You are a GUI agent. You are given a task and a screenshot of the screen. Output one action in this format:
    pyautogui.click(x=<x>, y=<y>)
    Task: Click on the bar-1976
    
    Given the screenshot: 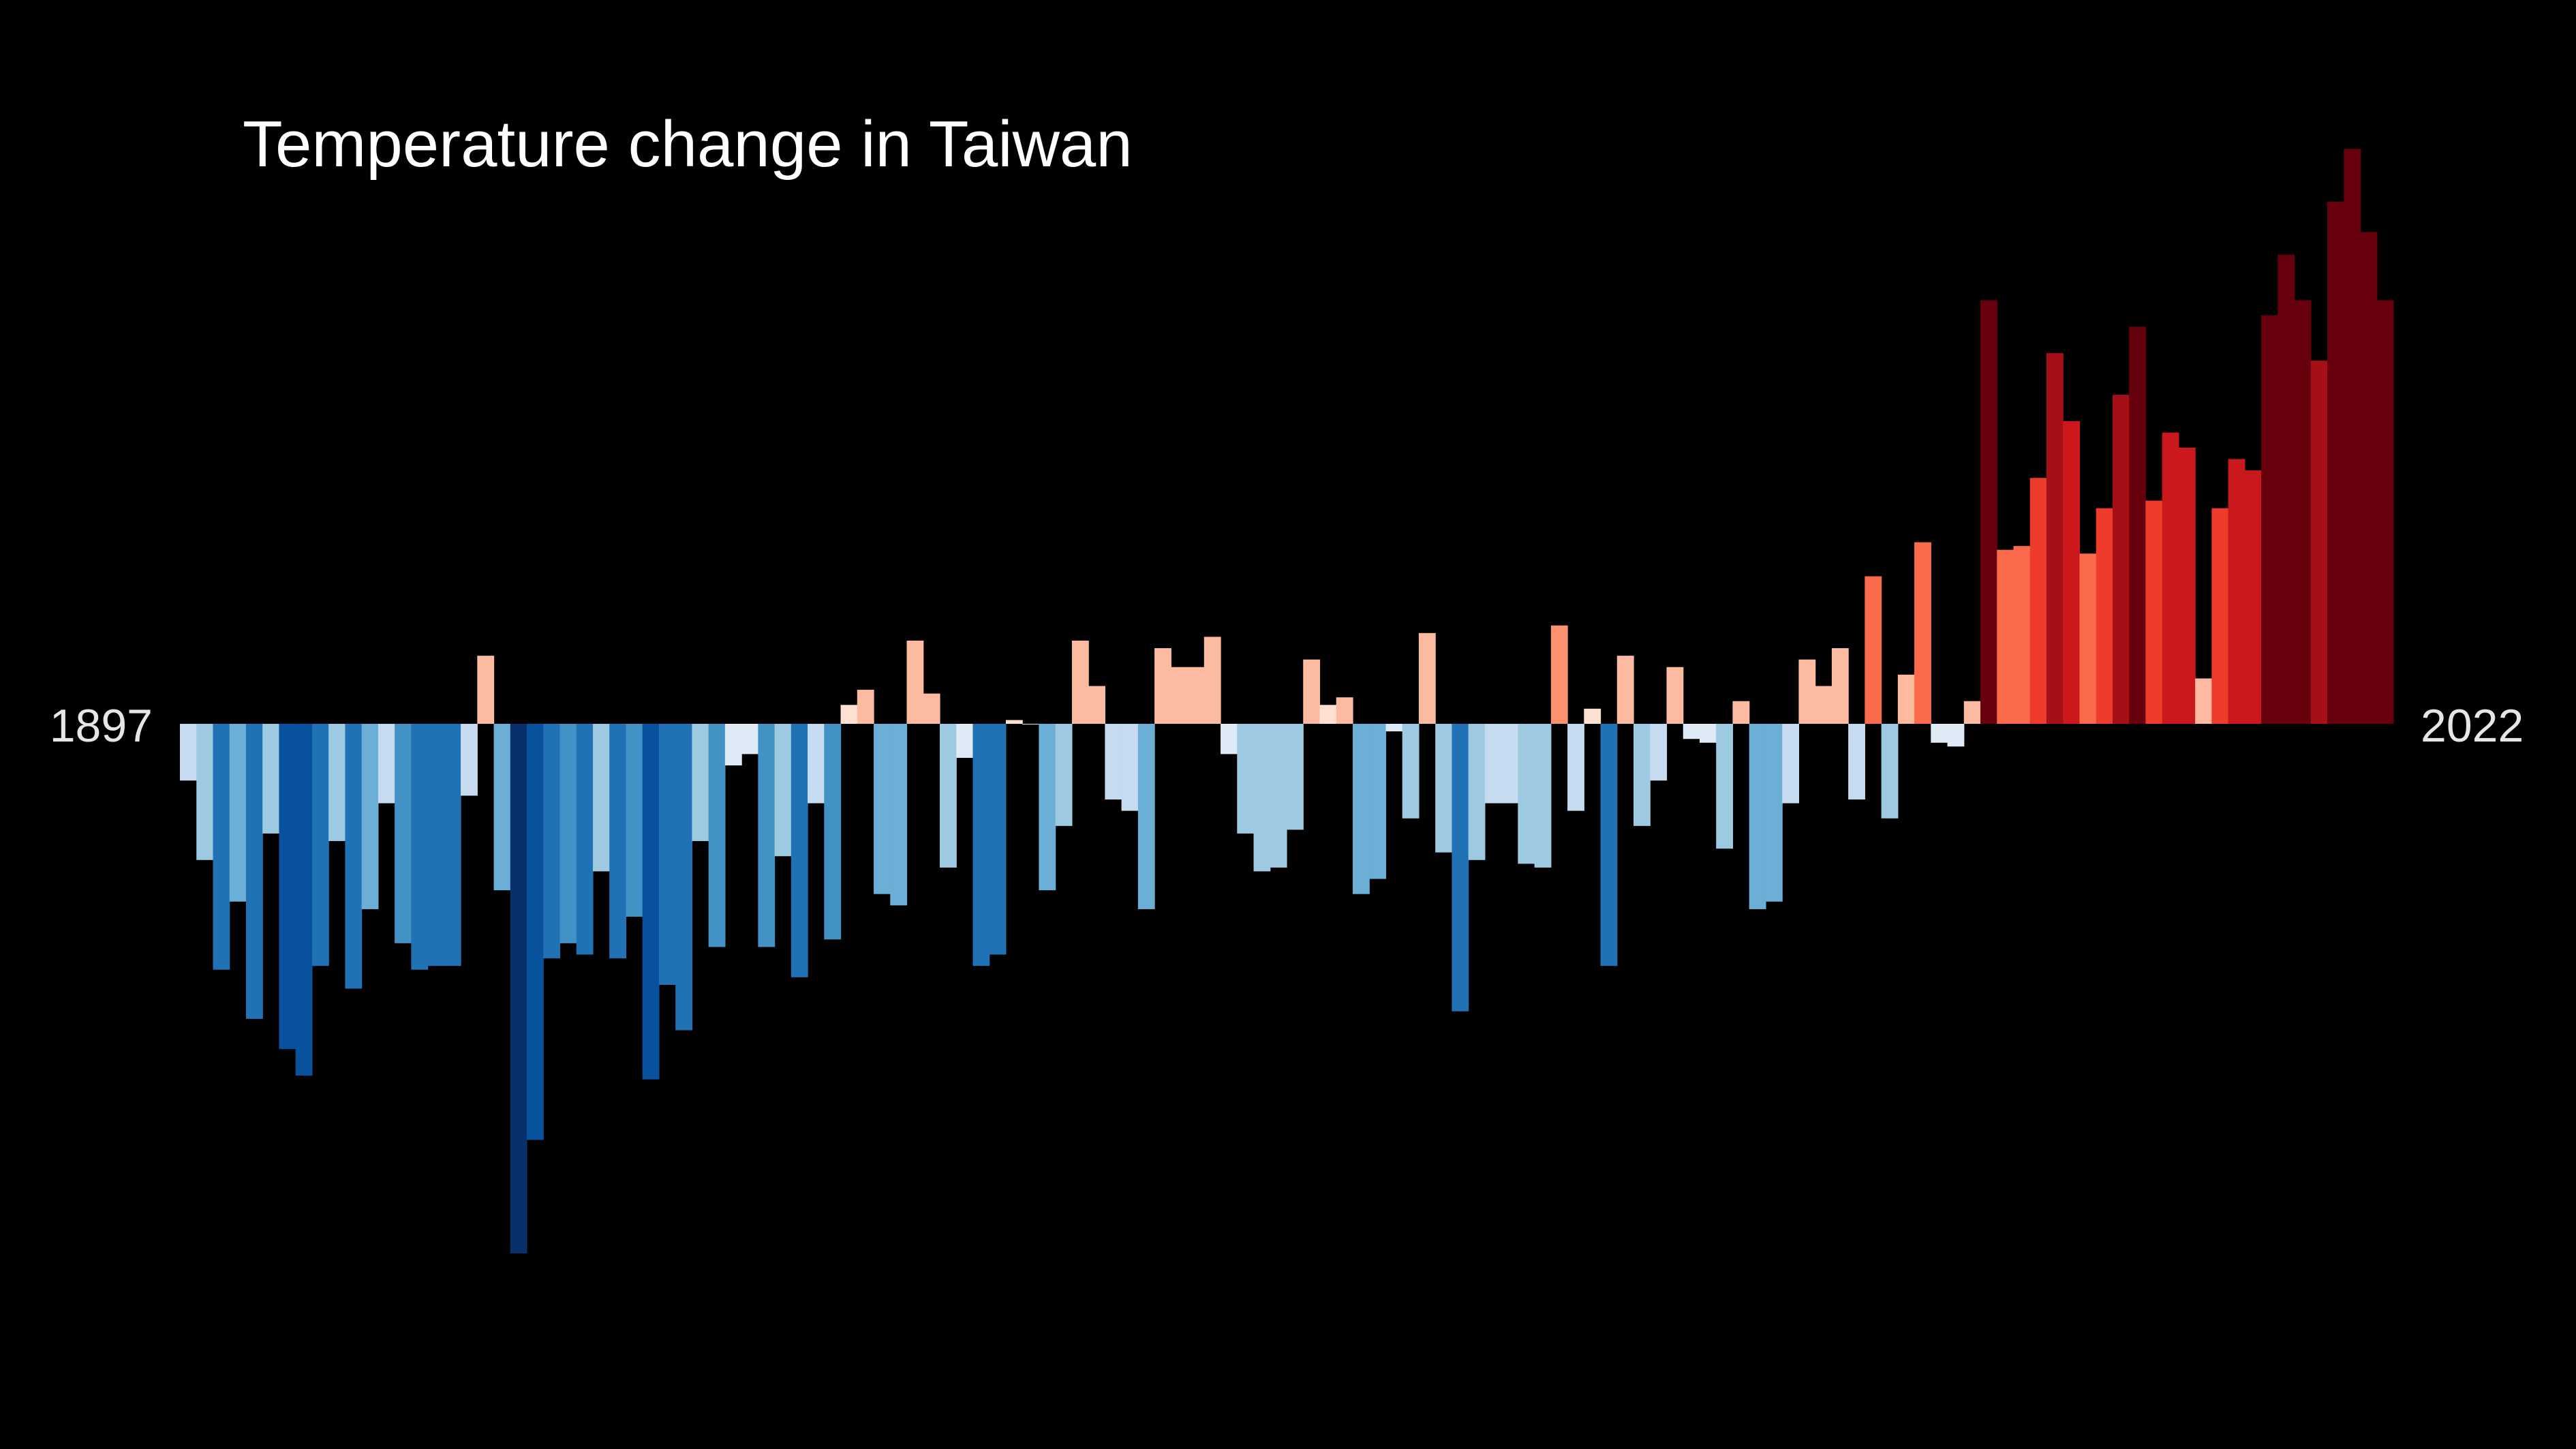 What is the action you would take?
    pyautogui.click(x=1493, y=764)
    